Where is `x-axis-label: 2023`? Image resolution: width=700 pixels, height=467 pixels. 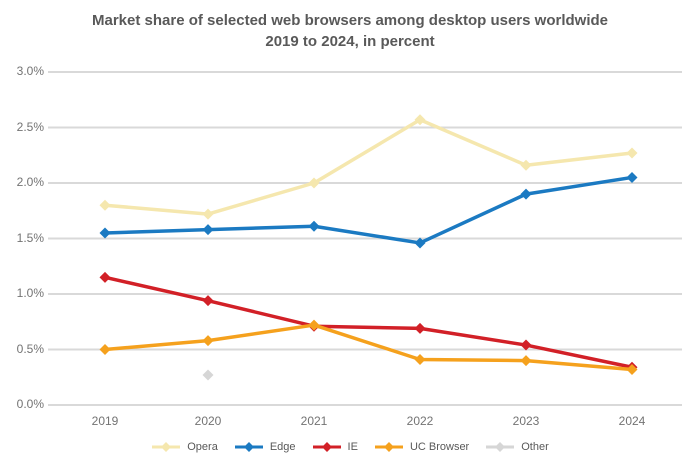
x-axis-label: 2023 is located at coordinates (526, 421).